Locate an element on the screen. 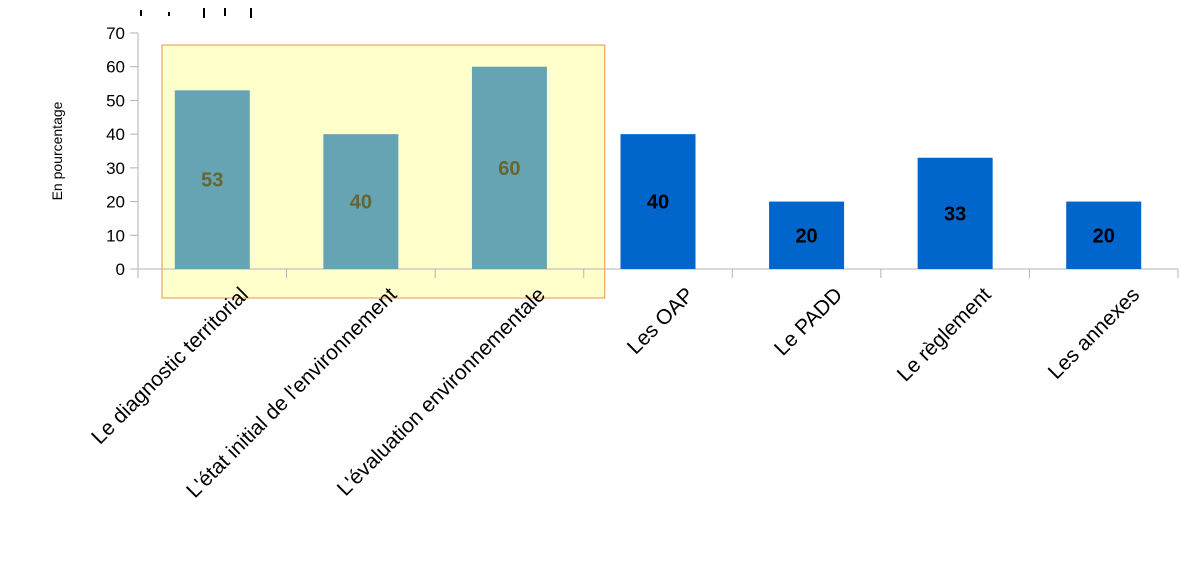  category-label-5: Le règlement is located at coordinates (944, 334).